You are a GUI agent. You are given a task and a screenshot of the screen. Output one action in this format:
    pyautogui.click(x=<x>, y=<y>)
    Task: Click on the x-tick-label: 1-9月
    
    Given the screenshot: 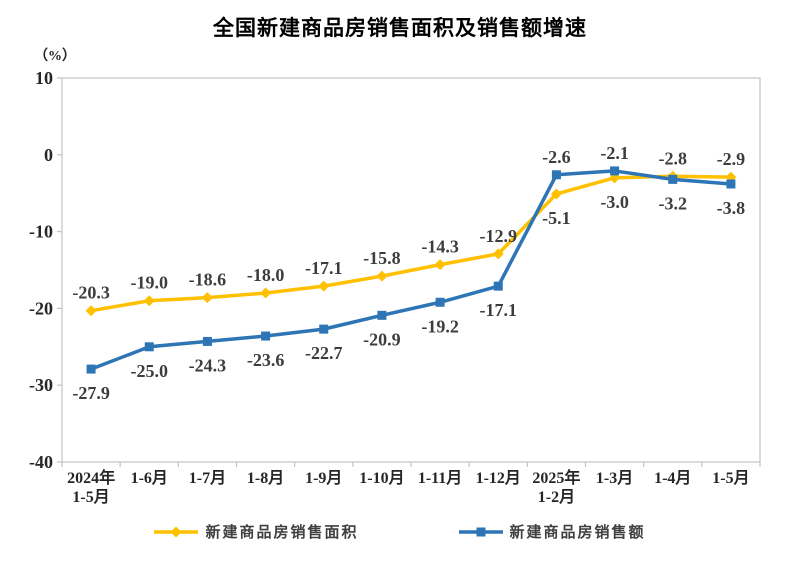 What is the action you would take?
    pyautogui.click(x=323, y=478)
    